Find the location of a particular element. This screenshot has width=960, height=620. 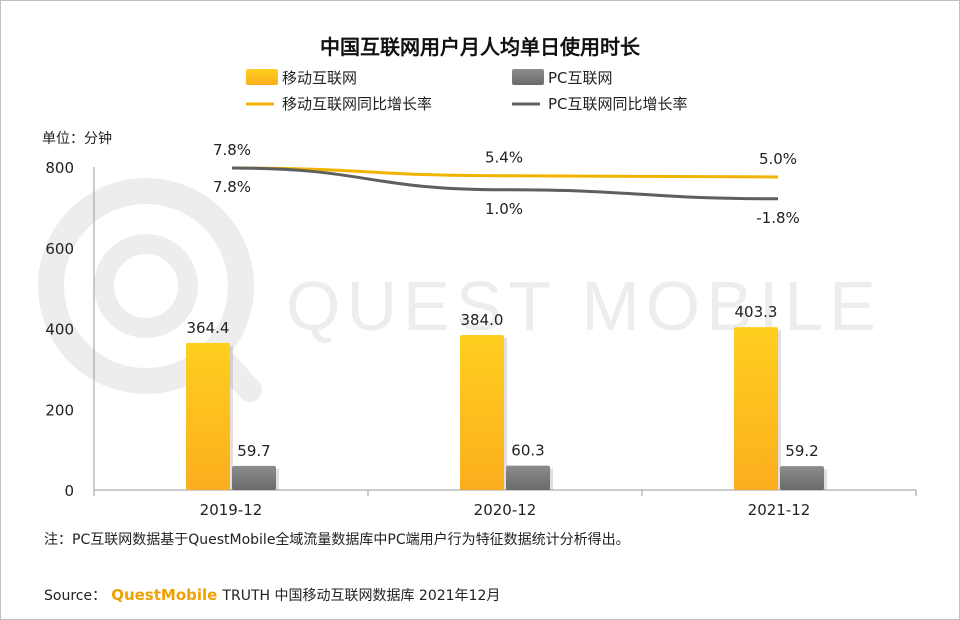

y-tick-label: 600 is located at coordinates (59, 249).